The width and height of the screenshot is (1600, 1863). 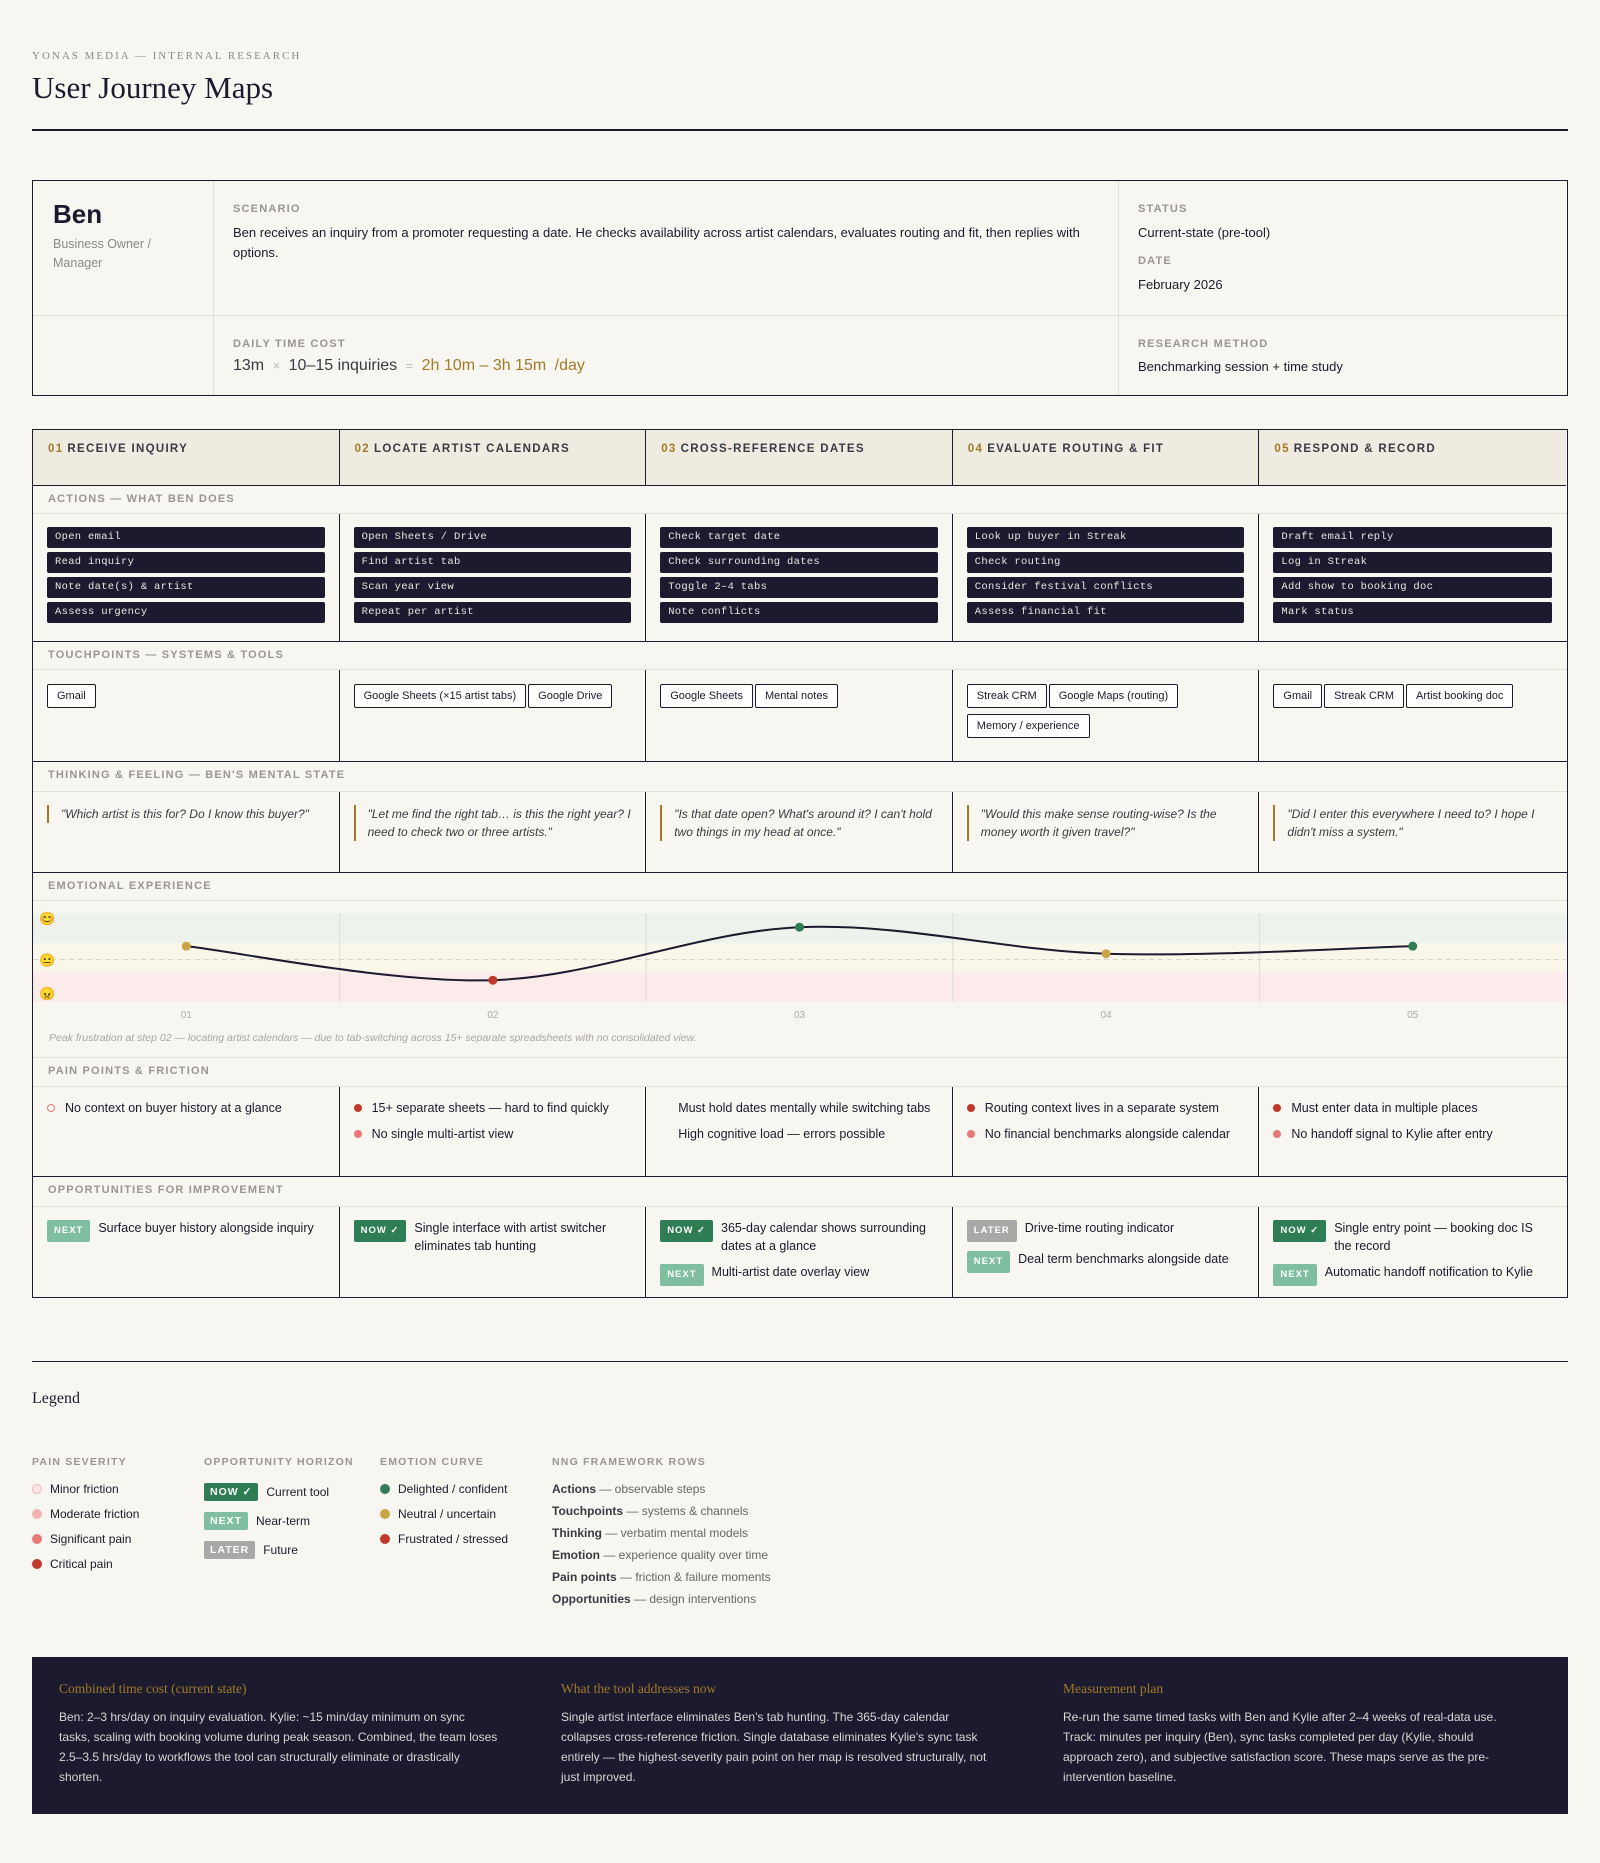 What do you see at coordinates (799, 715) in the screenshot?
I see `touchpoints-cell: Google Sheets Mental notes` at bounding box center [799, 715].